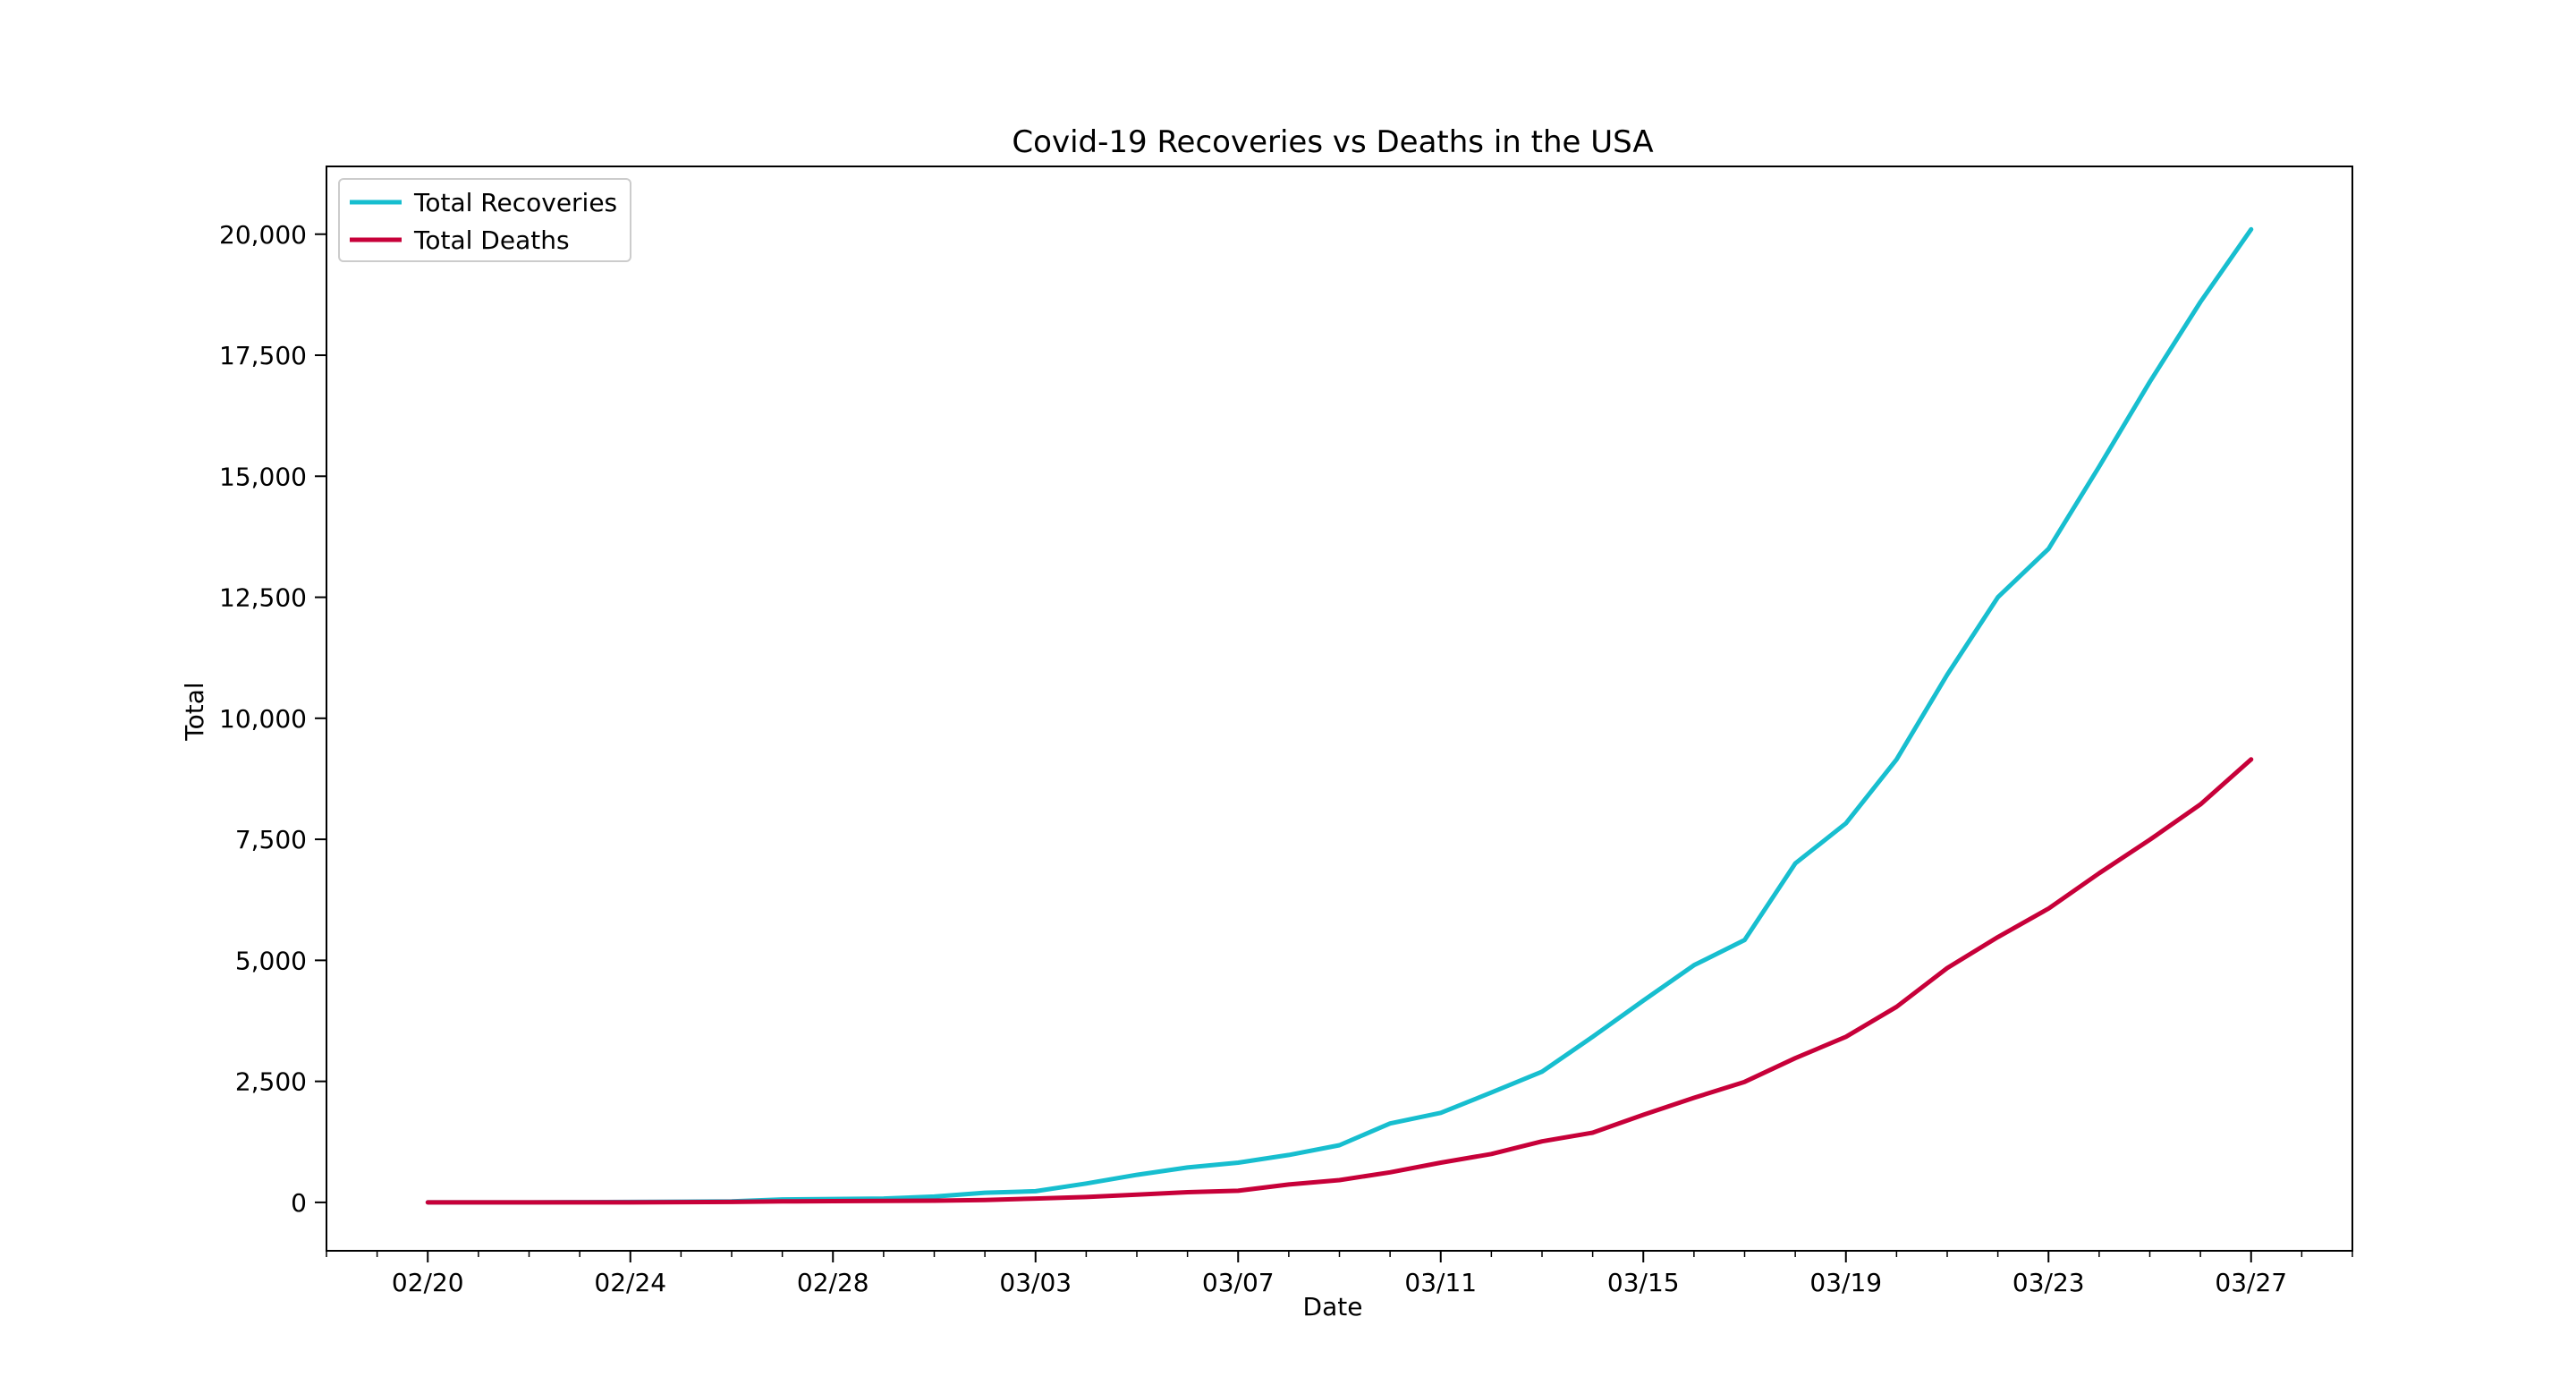 Image resolution: width=2576 pixels, height=1385 pixels. What do you see at coordinates (263, 235) in the screenshot?
I see `y-tick-label: 20,000` at bounding box center [263, 235].